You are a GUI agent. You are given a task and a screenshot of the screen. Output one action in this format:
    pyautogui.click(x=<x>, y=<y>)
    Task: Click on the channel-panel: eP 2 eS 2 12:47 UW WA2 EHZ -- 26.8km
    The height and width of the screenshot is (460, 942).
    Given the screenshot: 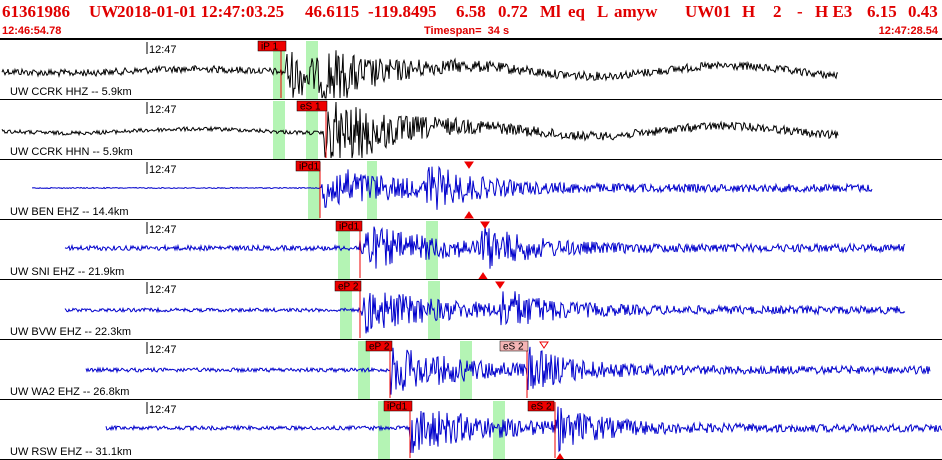 What is the action you would take?
    pyautogui.click(x=471, y=370)
    